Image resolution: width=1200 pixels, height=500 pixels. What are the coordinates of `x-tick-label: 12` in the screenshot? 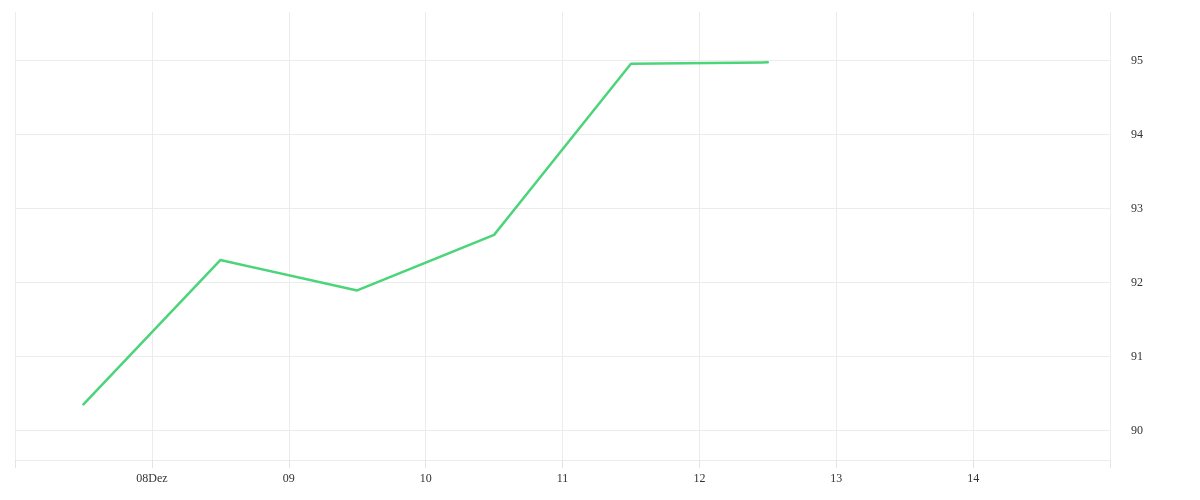 It's located at (699, 478).